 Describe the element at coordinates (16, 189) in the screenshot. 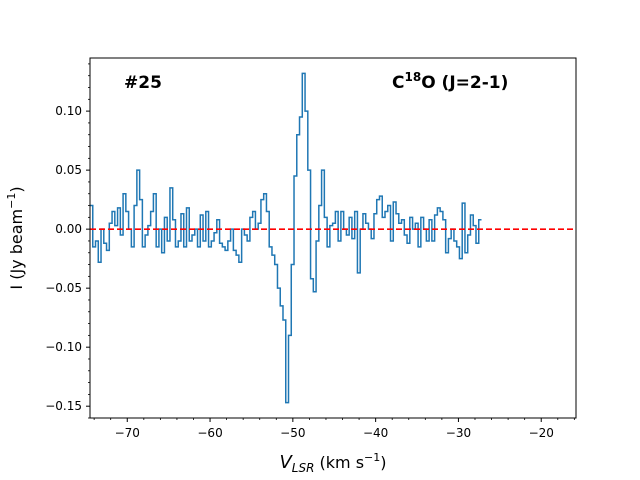

I see `y-axis-label-end: )` at that location.